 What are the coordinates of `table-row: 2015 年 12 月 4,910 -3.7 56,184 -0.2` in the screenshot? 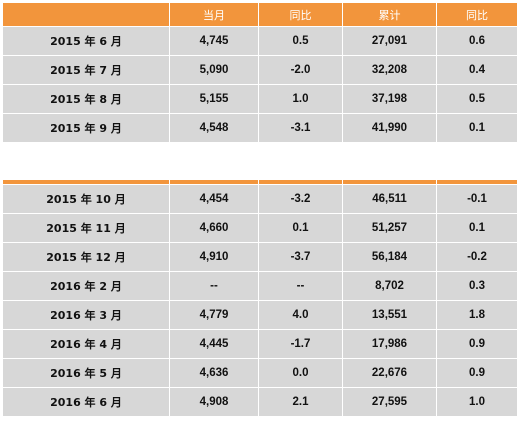 It's located at (260, 257).